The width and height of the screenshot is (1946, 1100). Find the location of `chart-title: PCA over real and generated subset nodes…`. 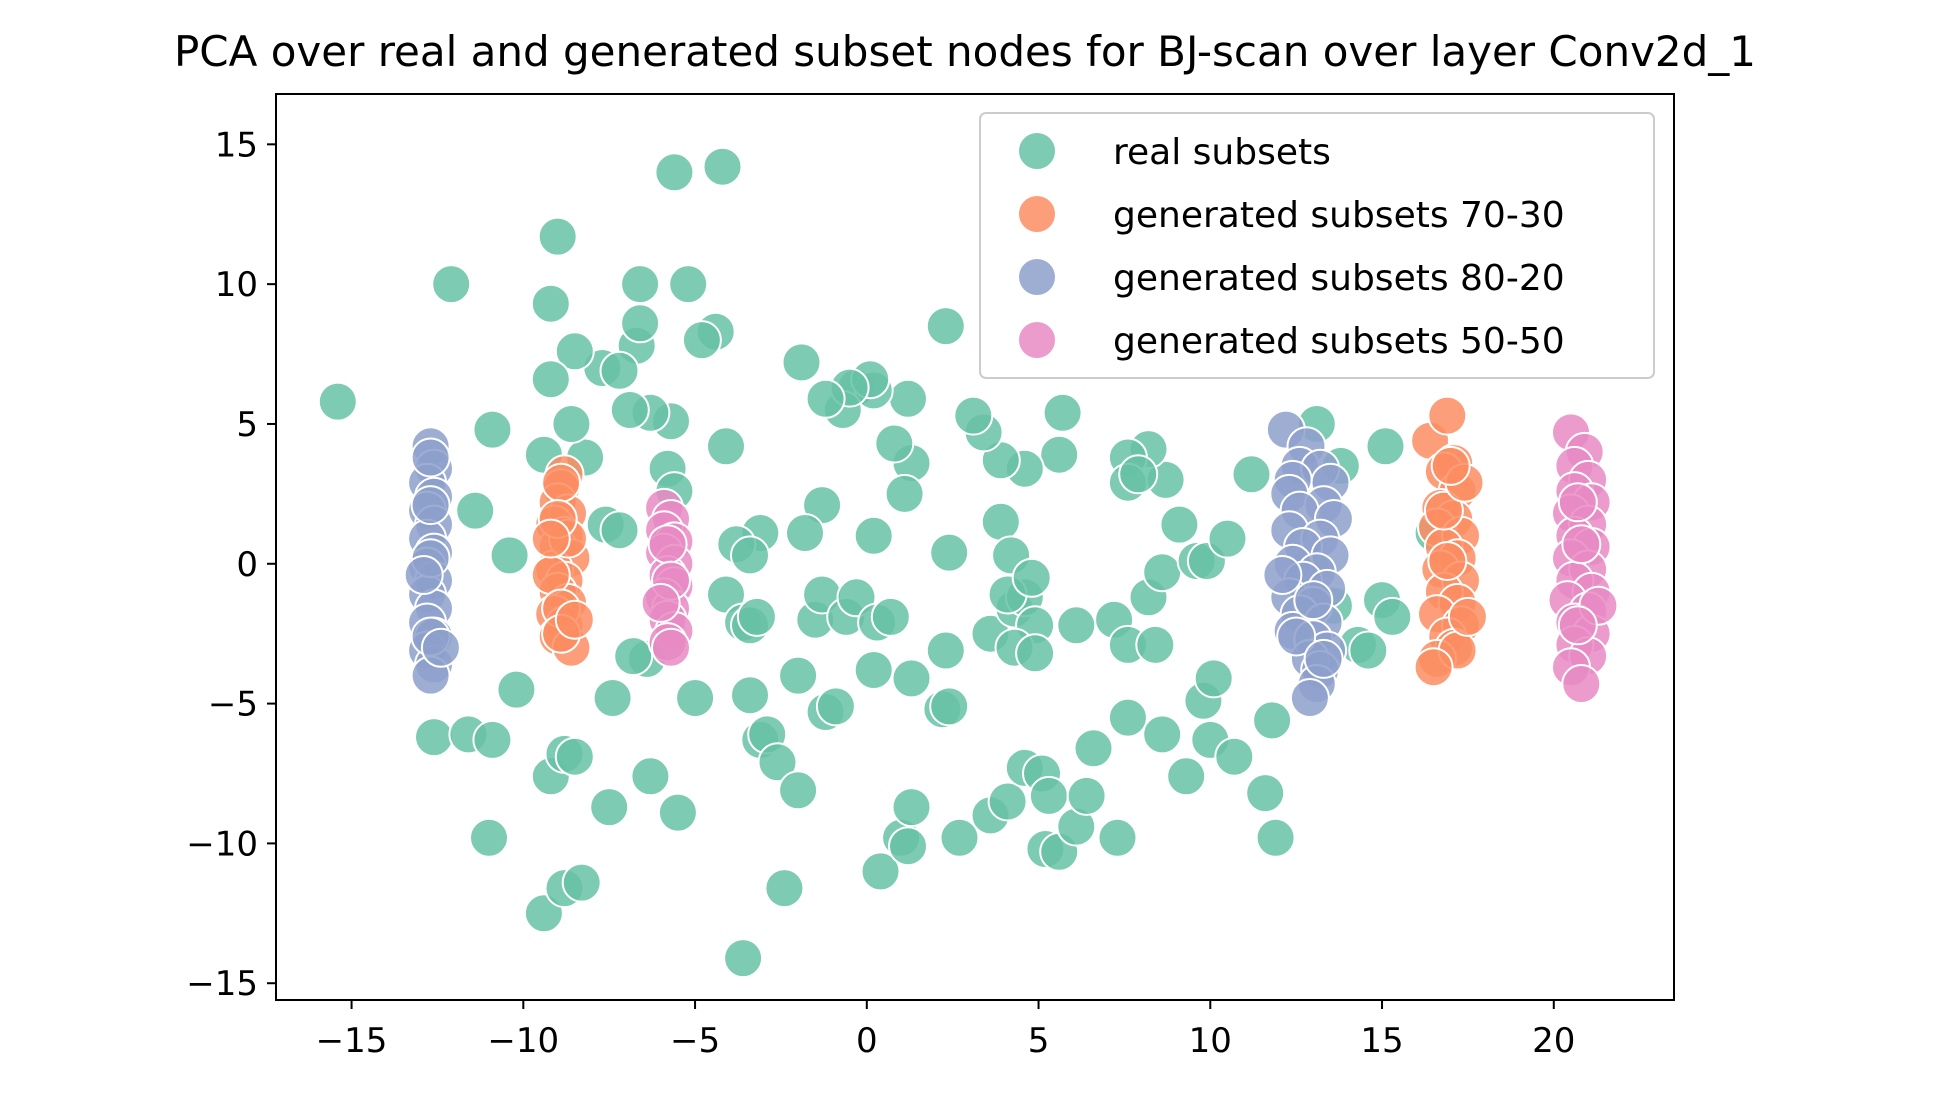

chart-title: PCA over real and generated subset nodes… is located at coordinates (965, 51).